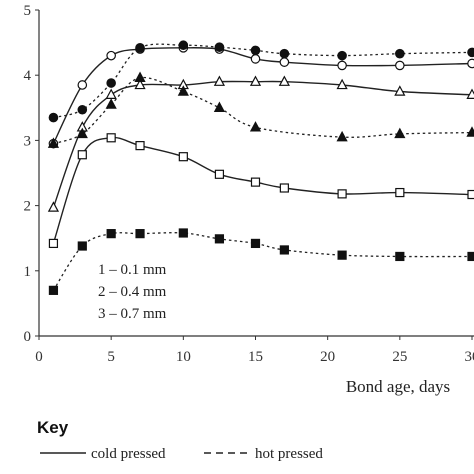 The image size is (474, 474). Describe the element at coordinates (399, 357) in the screenshot. I see `x-tick-label: 25` at that location.